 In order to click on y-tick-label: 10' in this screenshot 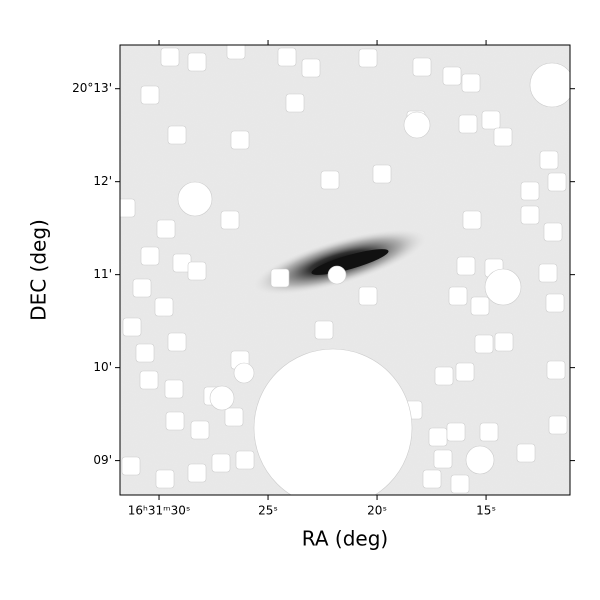, I will do `click(102, 367)`.